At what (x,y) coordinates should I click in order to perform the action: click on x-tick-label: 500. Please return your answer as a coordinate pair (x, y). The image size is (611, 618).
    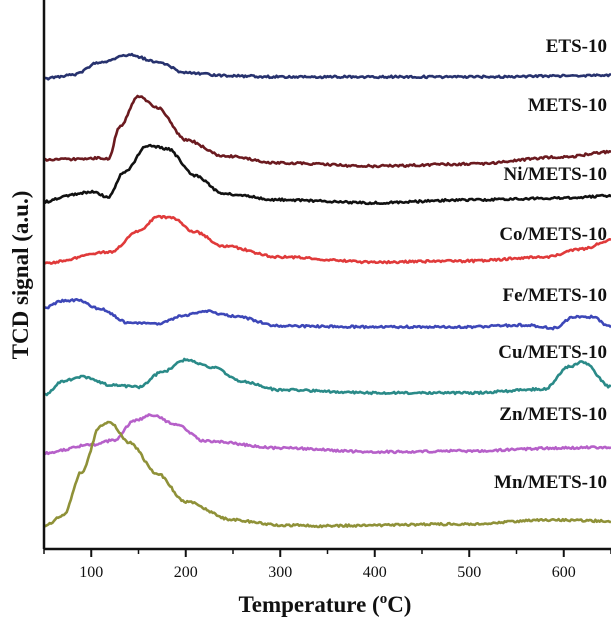
    Looking at the image, I should click on (469, 572).